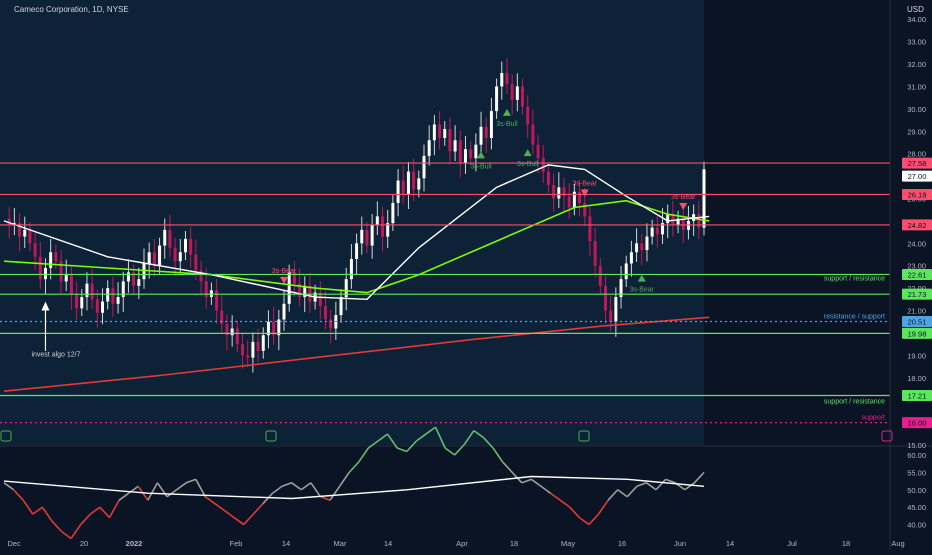  I want to click on x-tick-label: May, so click(568, 543).